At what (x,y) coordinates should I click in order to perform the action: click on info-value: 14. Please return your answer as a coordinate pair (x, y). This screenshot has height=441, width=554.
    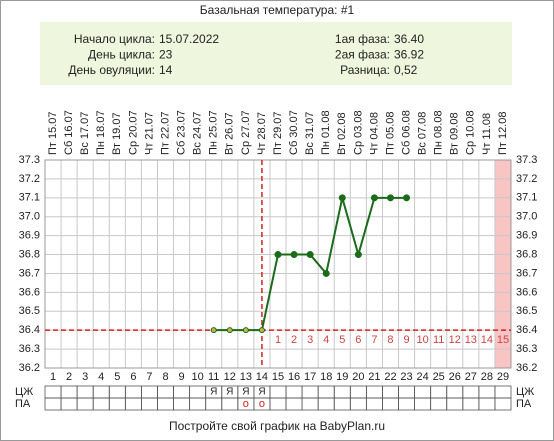
    Looking at the image, I should click on (166, 70).